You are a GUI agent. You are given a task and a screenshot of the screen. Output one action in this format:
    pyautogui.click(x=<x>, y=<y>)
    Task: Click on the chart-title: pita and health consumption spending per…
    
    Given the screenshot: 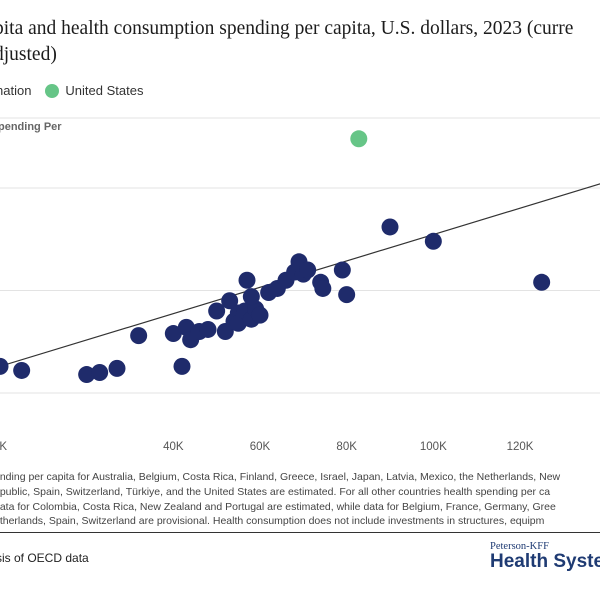 What is the action you would take?
    pyautogui.click(x=300, y=42)
    